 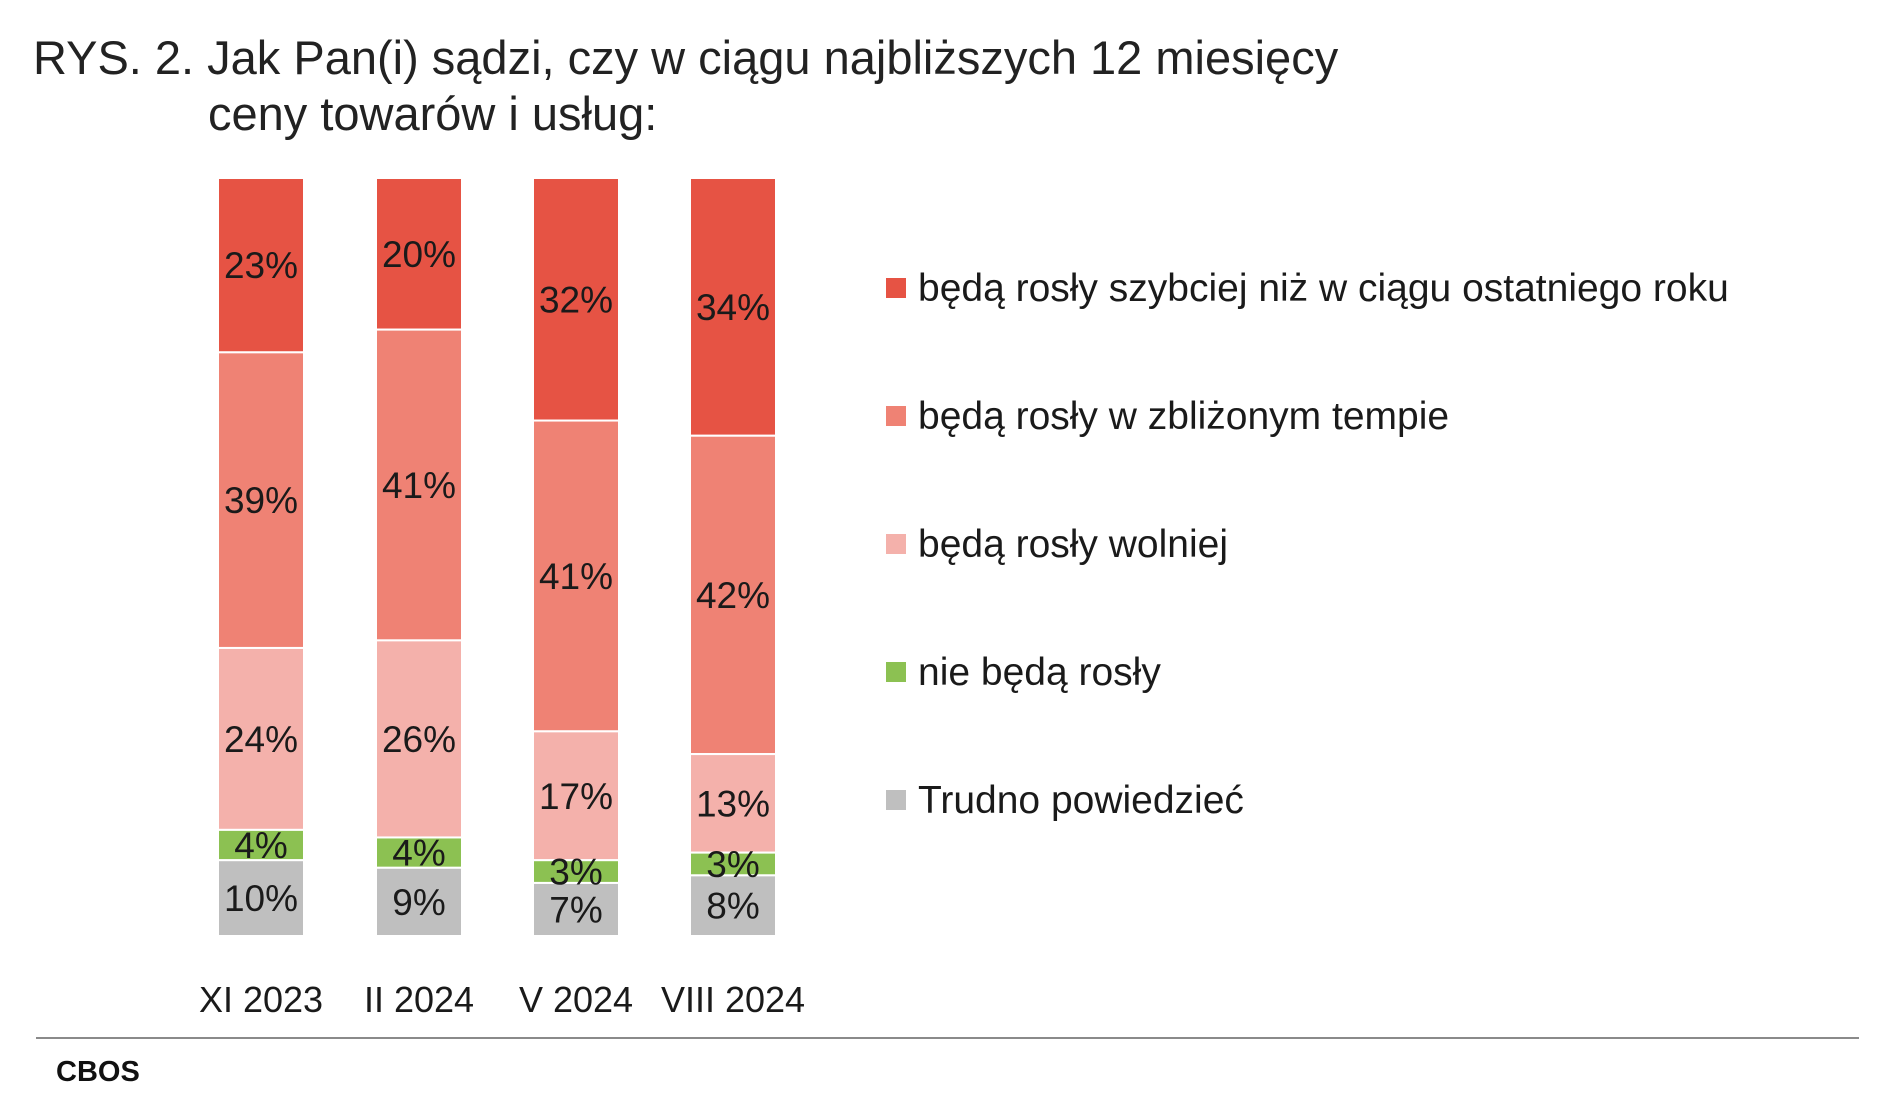 What do you see at coordinates (1081, 800) in the screenshot?
I see `legend-label: Trudno powiedzieć` at bounding box center [1081, 800].